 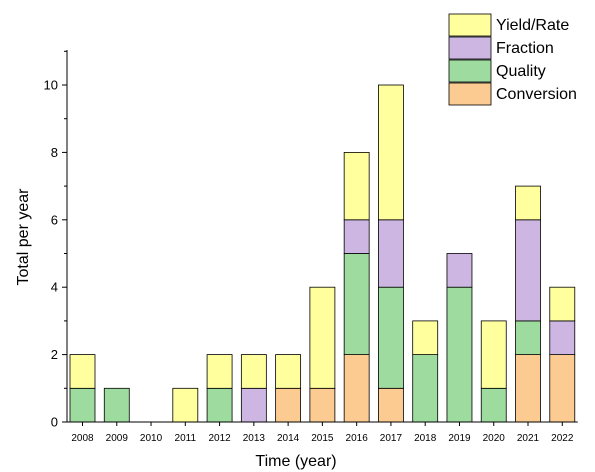 What do you see at coordinates (536, 94) in the screenshot?
I see `legend-label: Conversion` at bounding box center [536, 94].